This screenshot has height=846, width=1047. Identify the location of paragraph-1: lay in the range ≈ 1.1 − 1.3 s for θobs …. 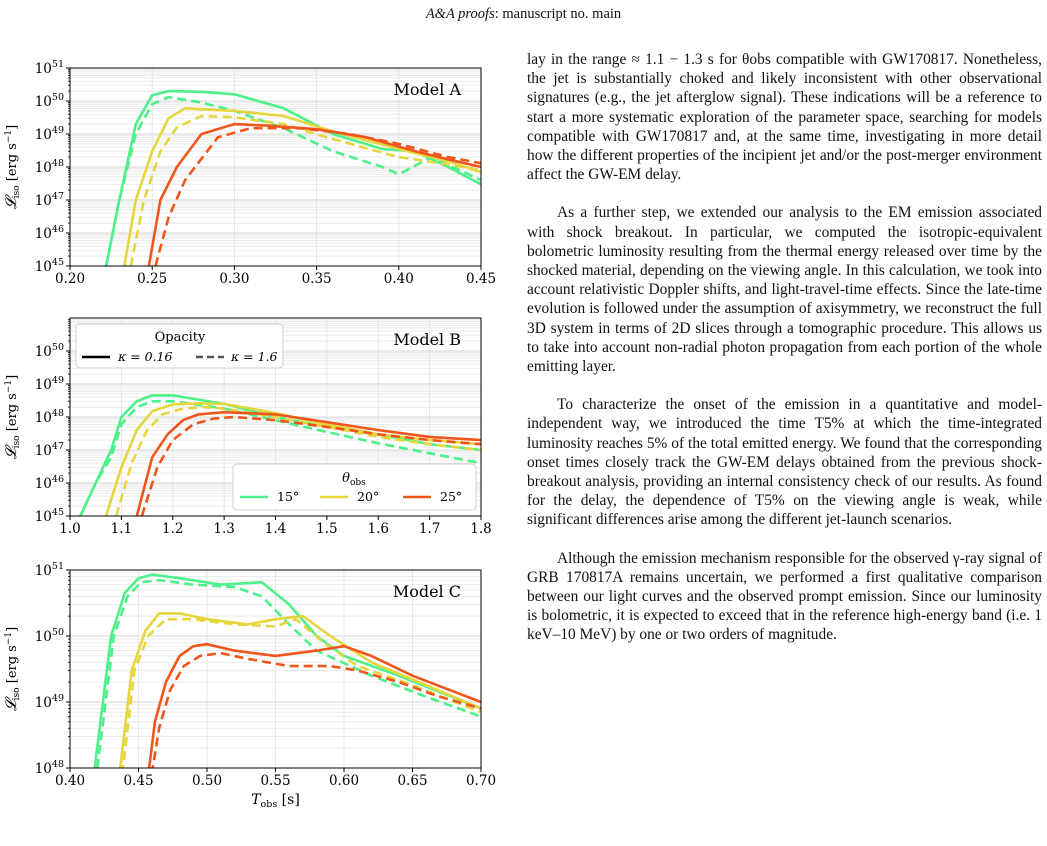
(784, 117).